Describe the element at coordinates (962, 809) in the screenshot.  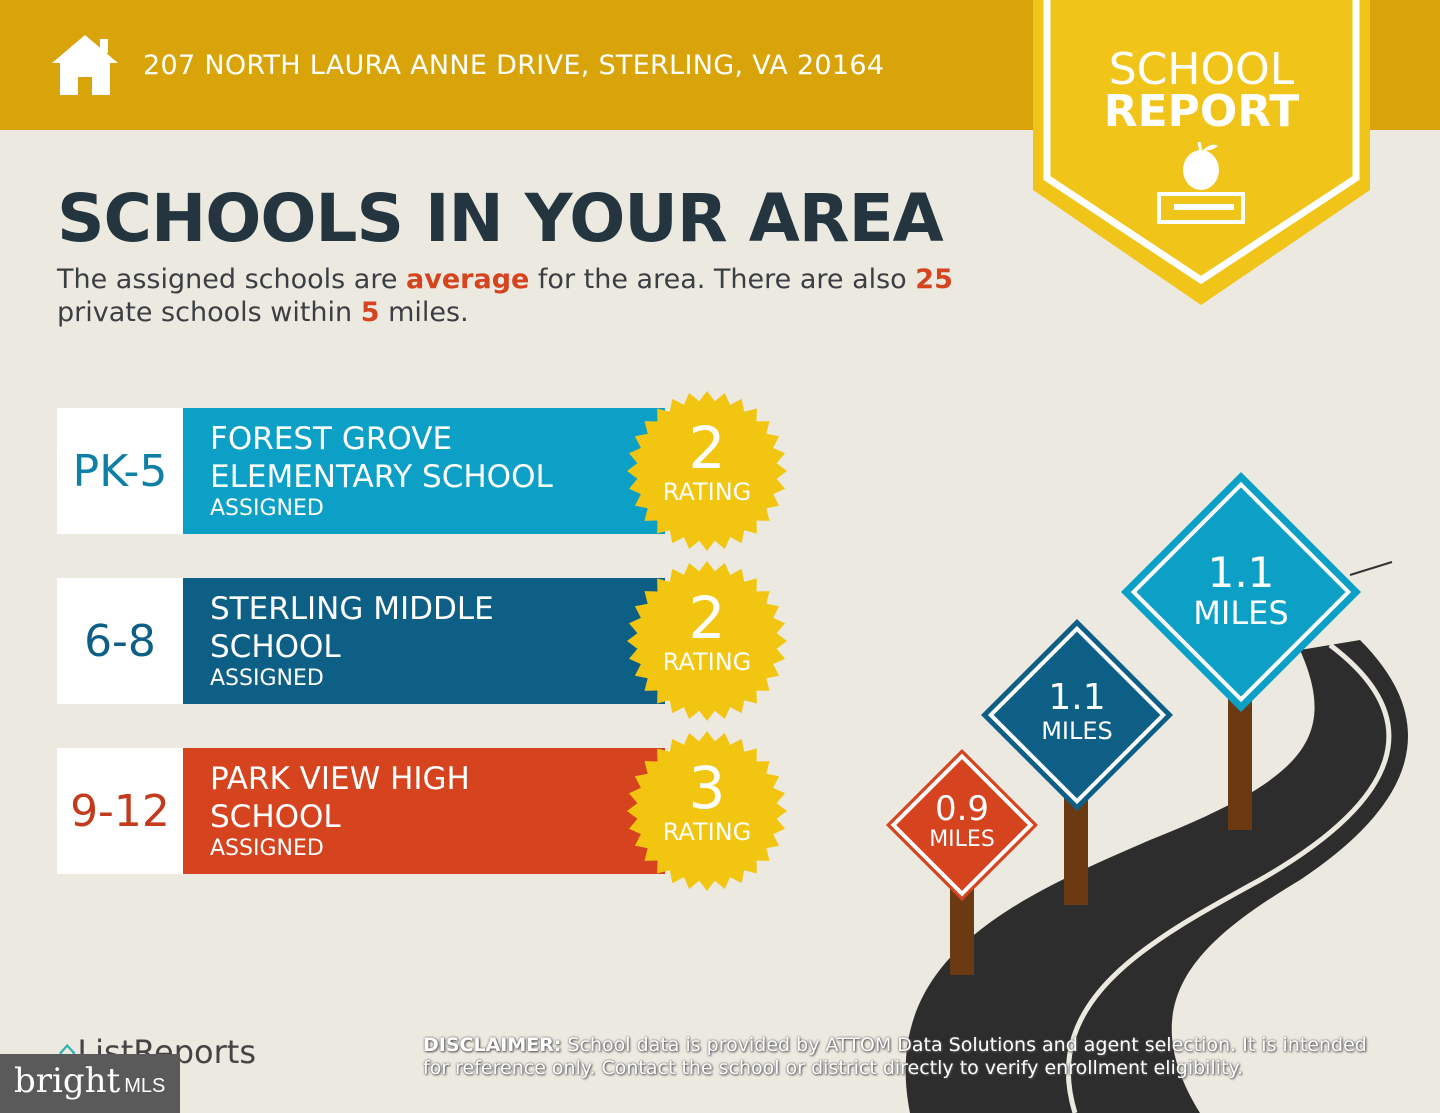
I see `distance-value: 0.9` at that location.